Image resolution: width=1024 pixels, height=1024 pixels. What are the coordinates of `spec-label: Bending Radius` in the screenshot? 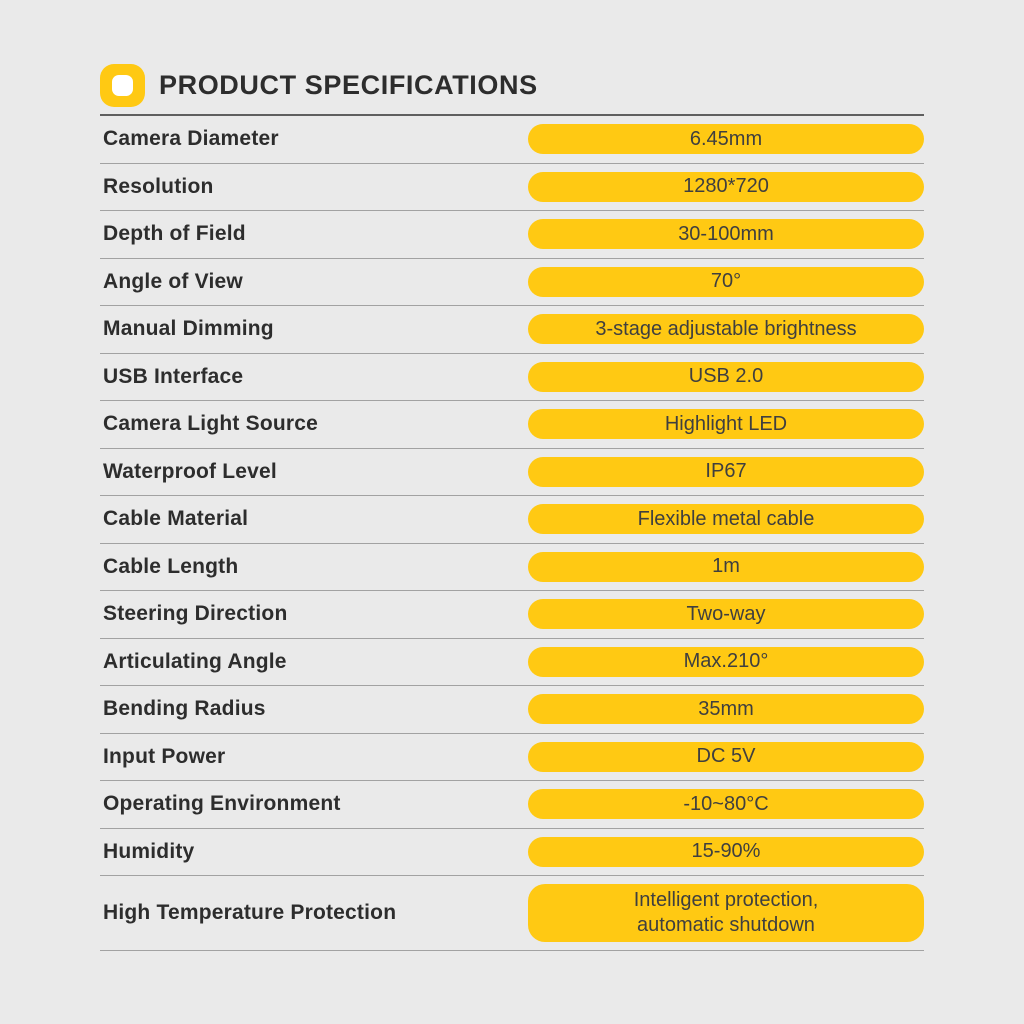 It's located at (184, 709).